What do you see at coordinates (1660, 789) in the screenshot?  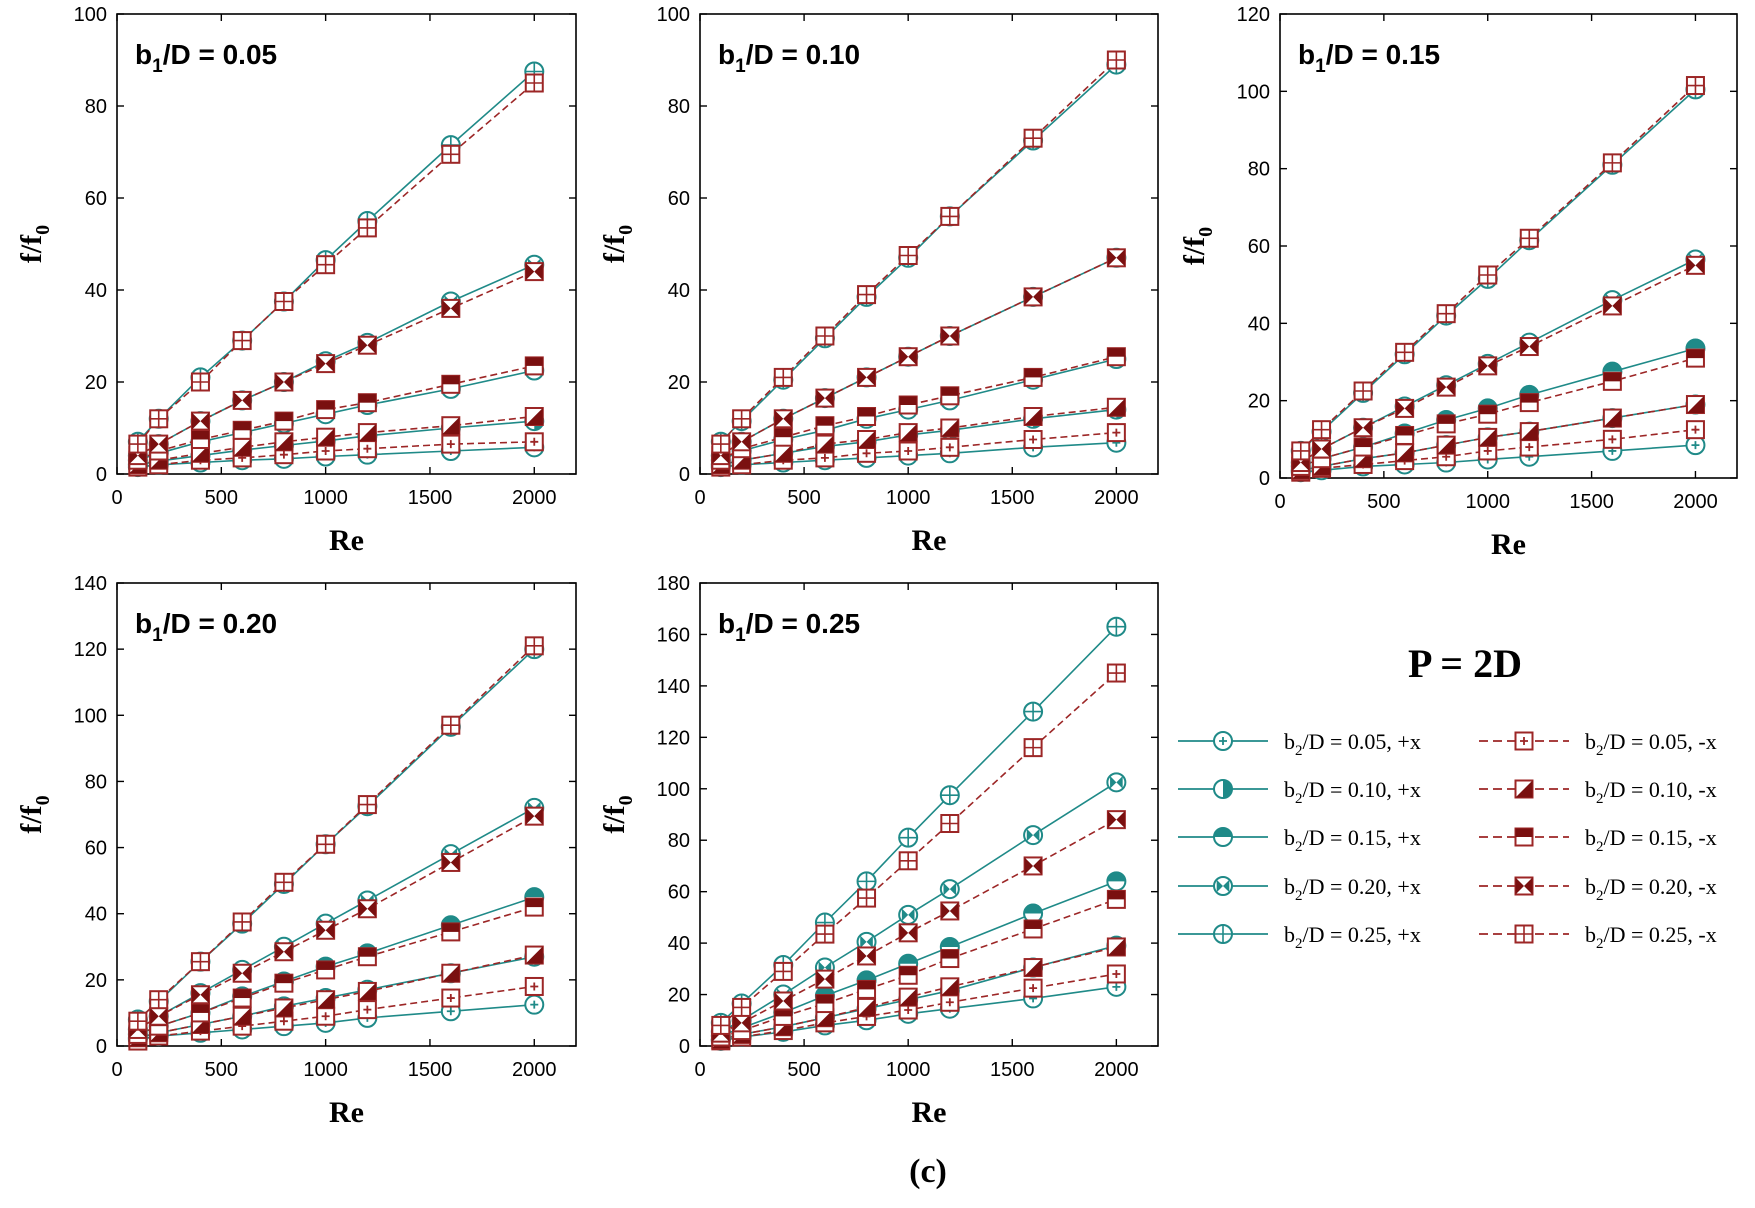 I see `legend-label-text: /D = 0.10, -x` at bounding box center [1660, 789].